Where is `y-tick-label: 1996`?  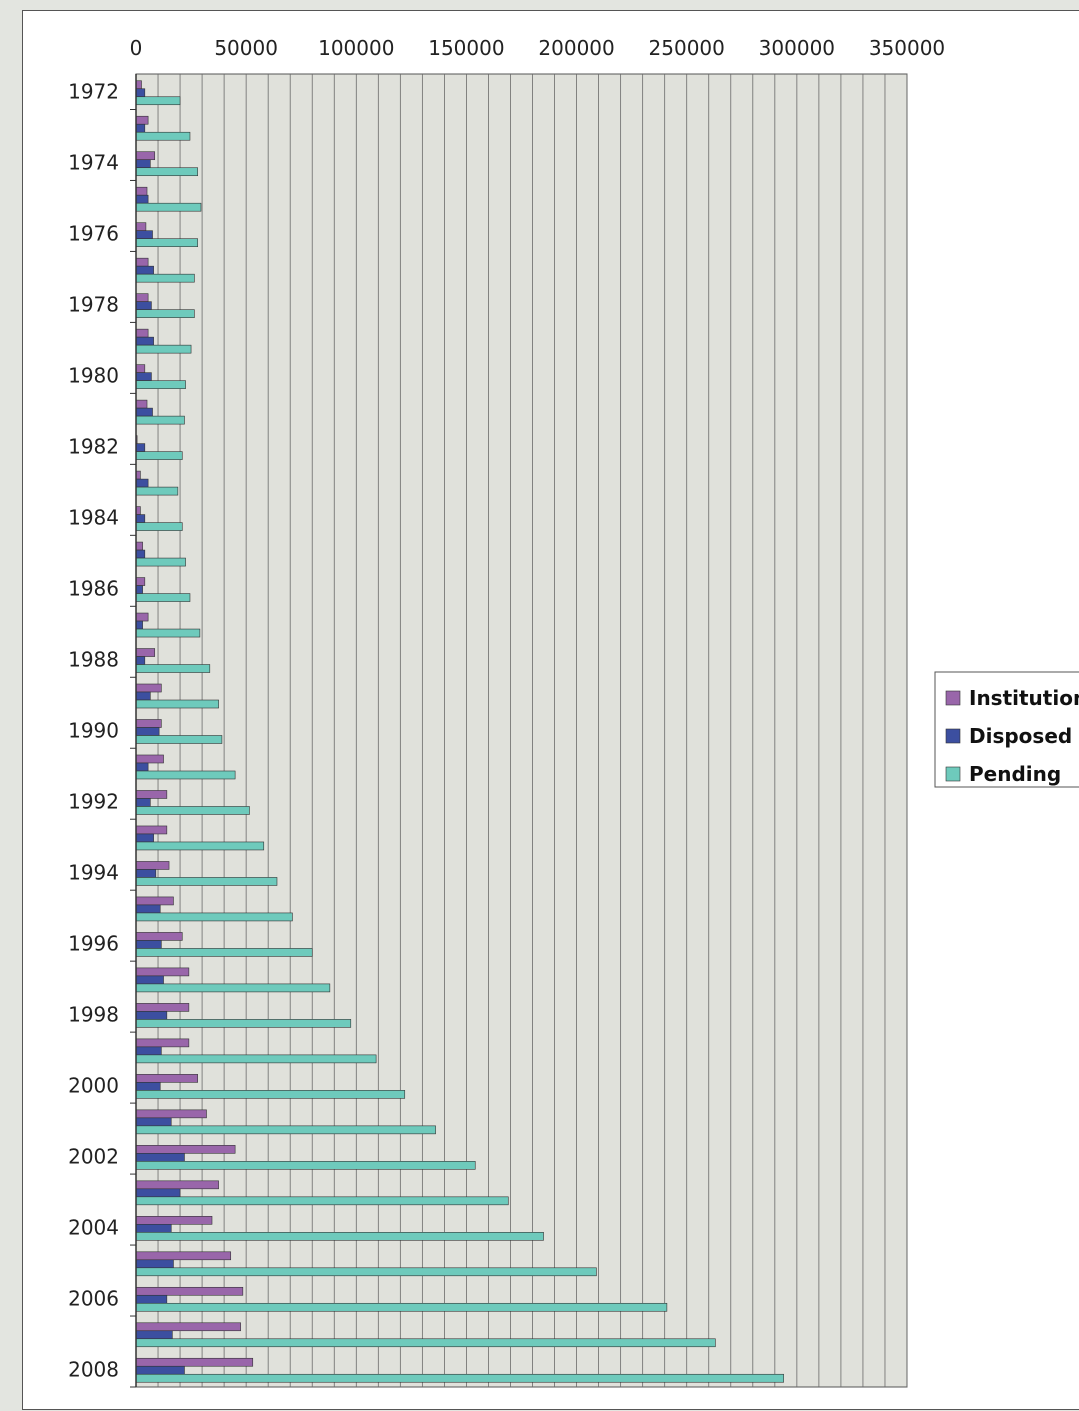 y-tick-label: 1996 is located at coordinates (93, 943).